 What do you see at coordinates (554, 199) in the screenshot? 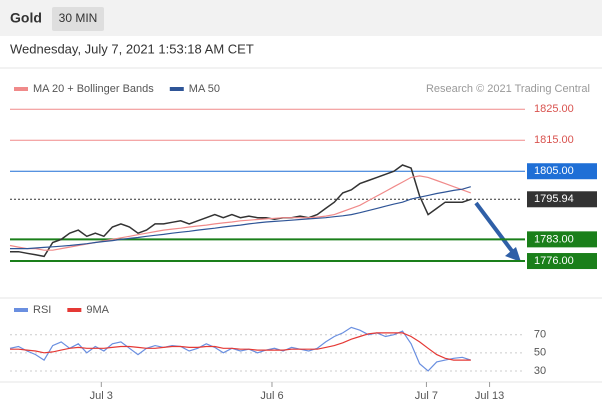
I see `level-label: 1795.94` at bounding box center [554, 199].